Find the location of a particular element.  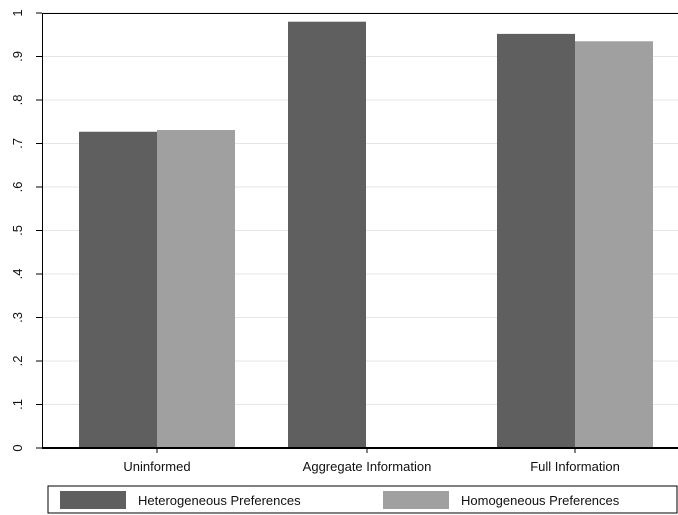

y-tick-label-1: .1 is located at coordinates (17, 404).